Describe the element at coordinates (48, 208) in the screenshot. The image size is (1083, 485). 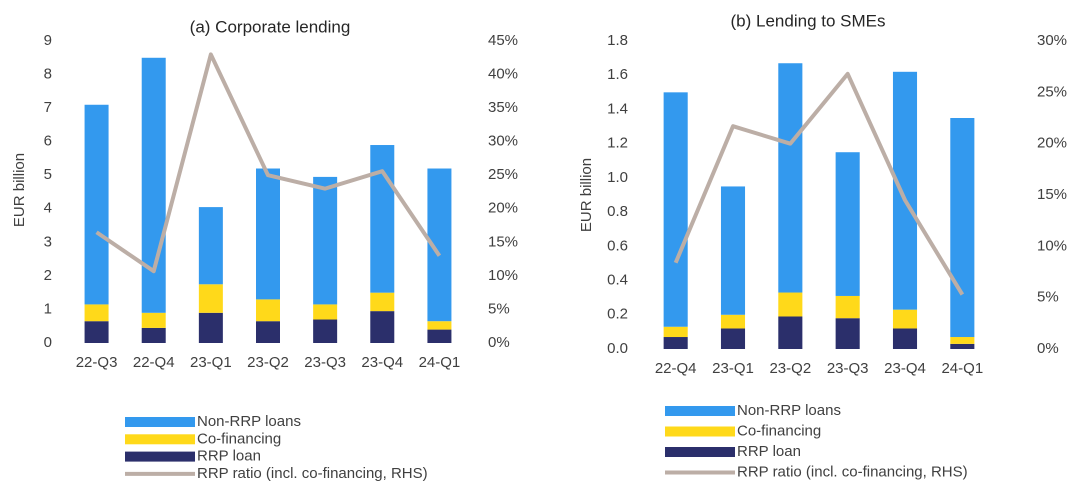
I see `y-tick-label: 4` at that location.